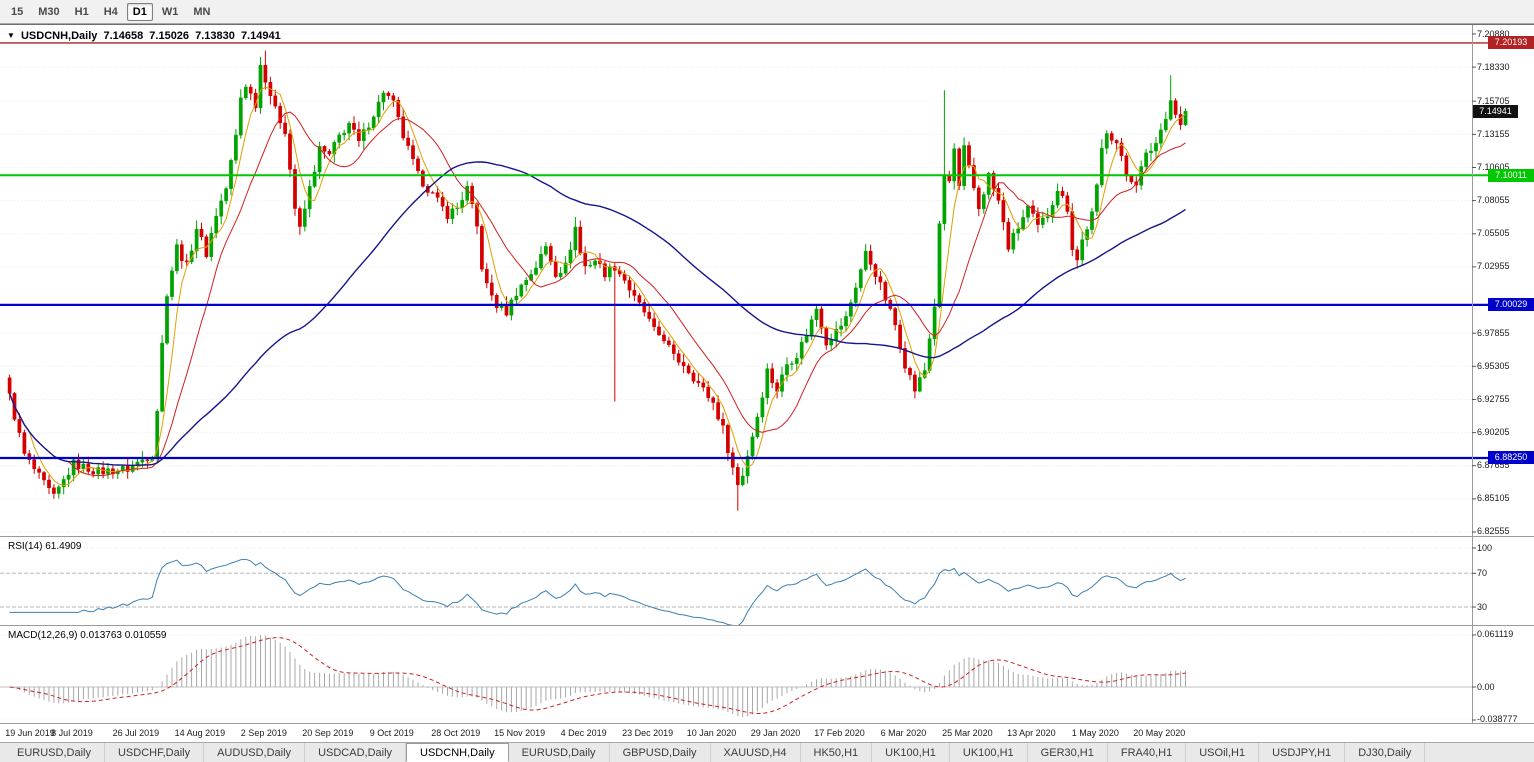  I want to click on timeframe-button-w1: W1, so click(170, 11).